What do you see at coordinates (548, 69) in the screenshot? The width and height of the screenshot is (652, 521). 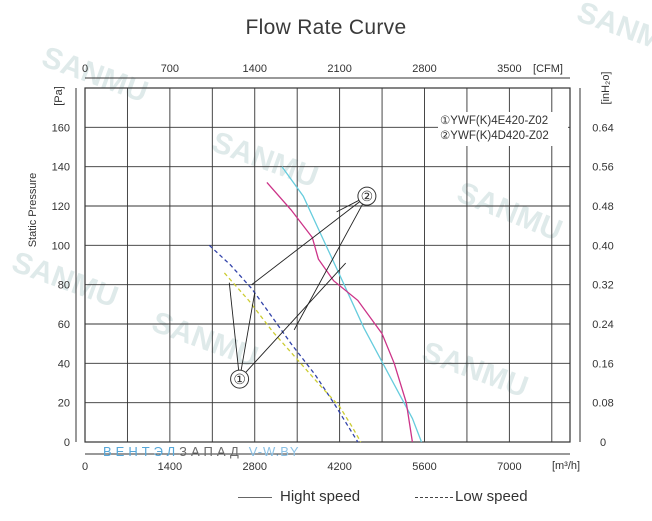 I see `x2-unit-label: [CFM]` at bounding box center [548, 69].